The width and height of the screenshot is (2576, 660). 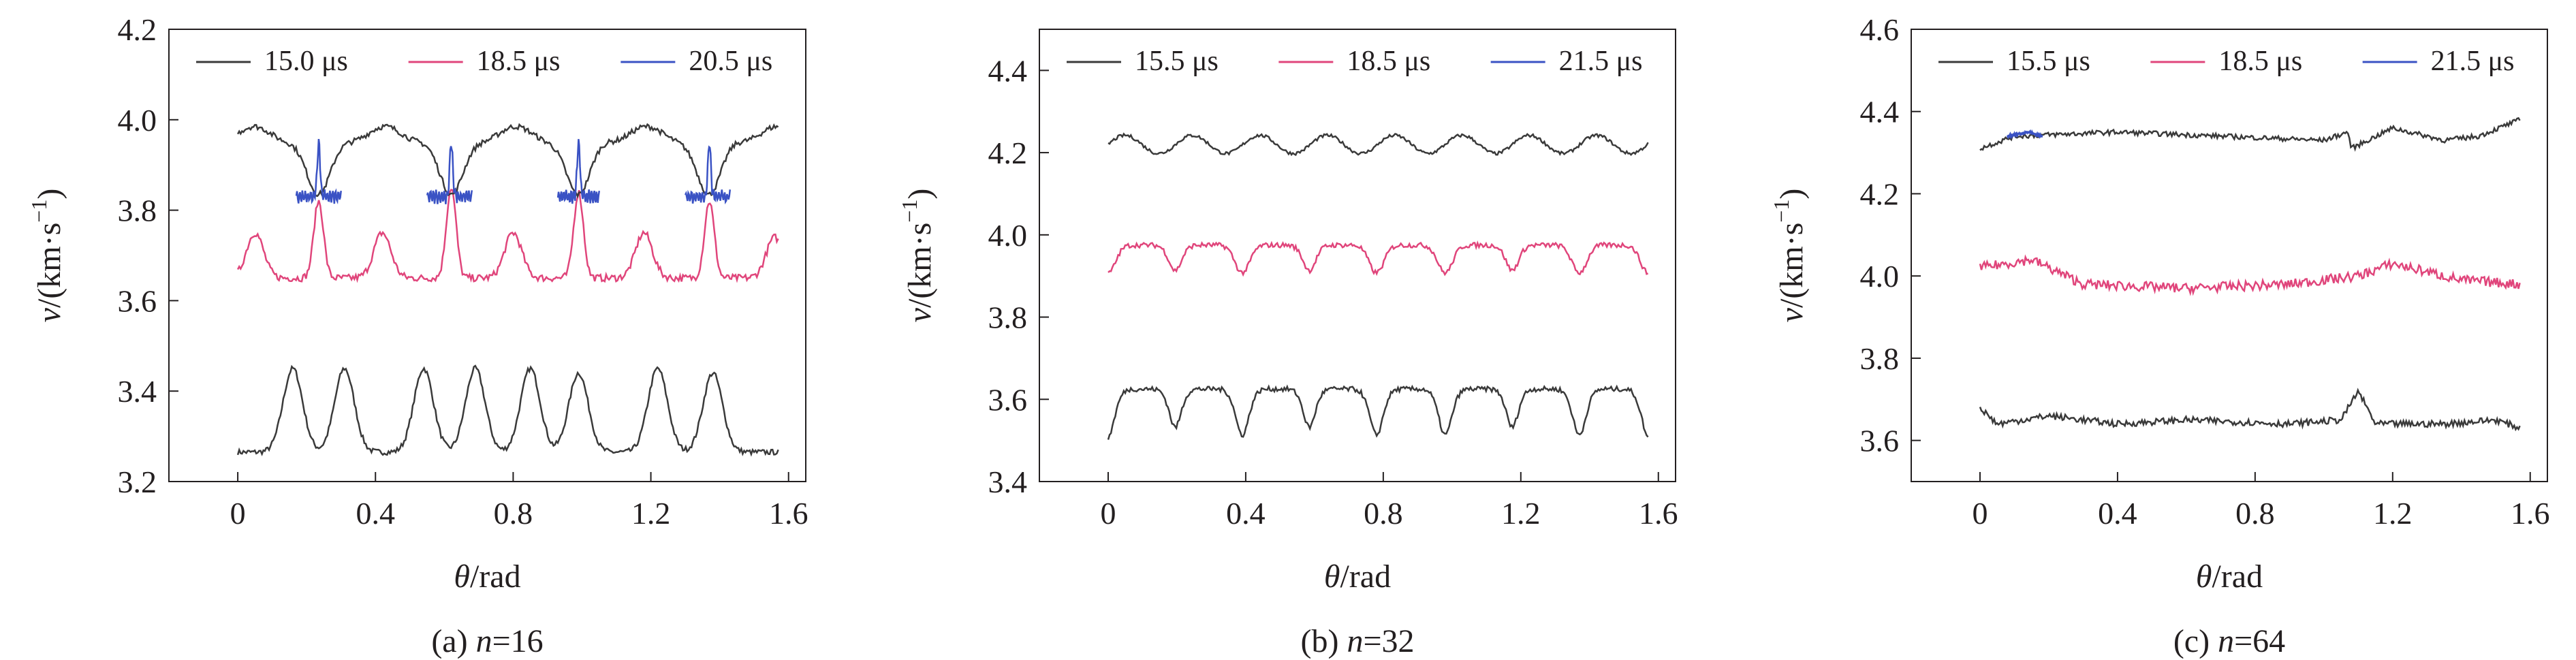 I want to click on caption-prefix: (b), so click(x=1323, y=641).